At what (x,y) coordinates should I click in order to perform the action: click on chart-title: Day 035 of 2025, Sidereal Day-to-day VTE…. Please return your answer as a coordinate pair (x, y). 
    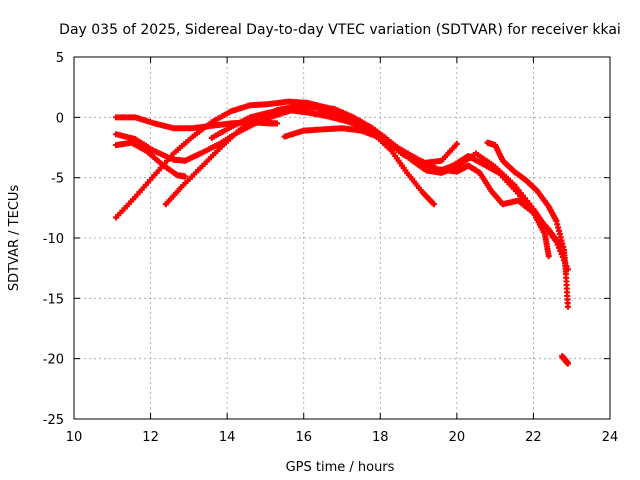
    Looking at the image, I should click on (340, 30).